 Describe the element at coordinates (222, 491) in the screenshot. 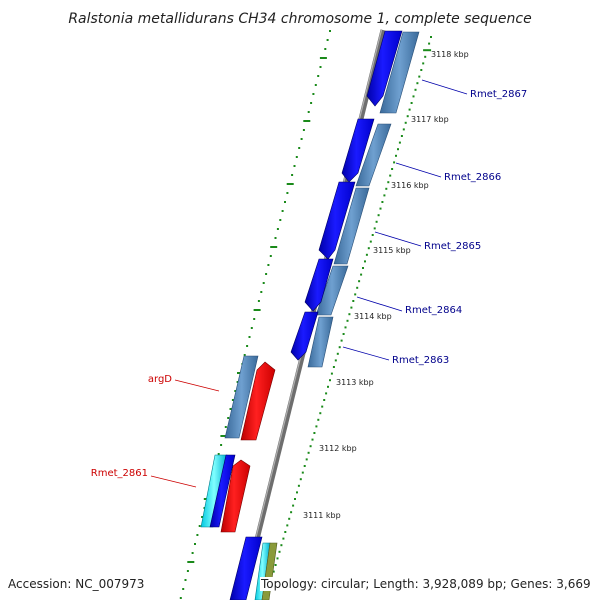

I see `gene-rmet-2861-inner` at that location.